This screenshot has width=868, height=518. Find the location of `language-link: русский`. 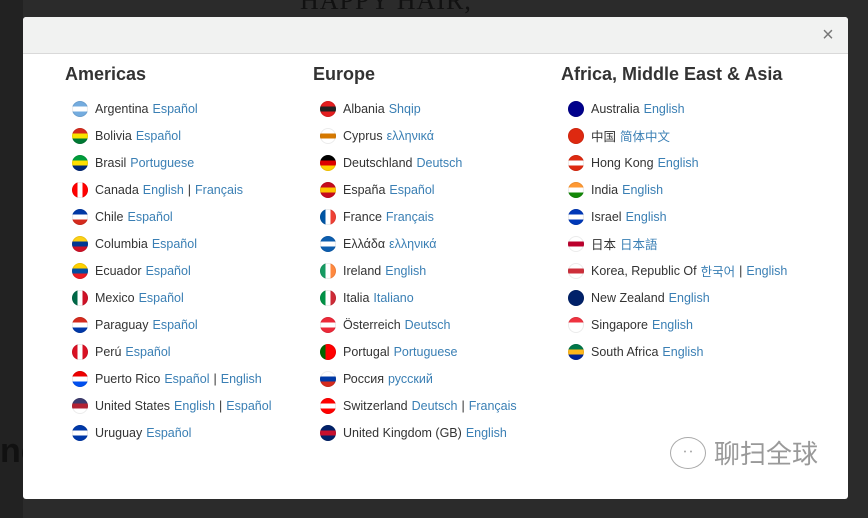

language-link: русский is located at coordinates (410, 378).